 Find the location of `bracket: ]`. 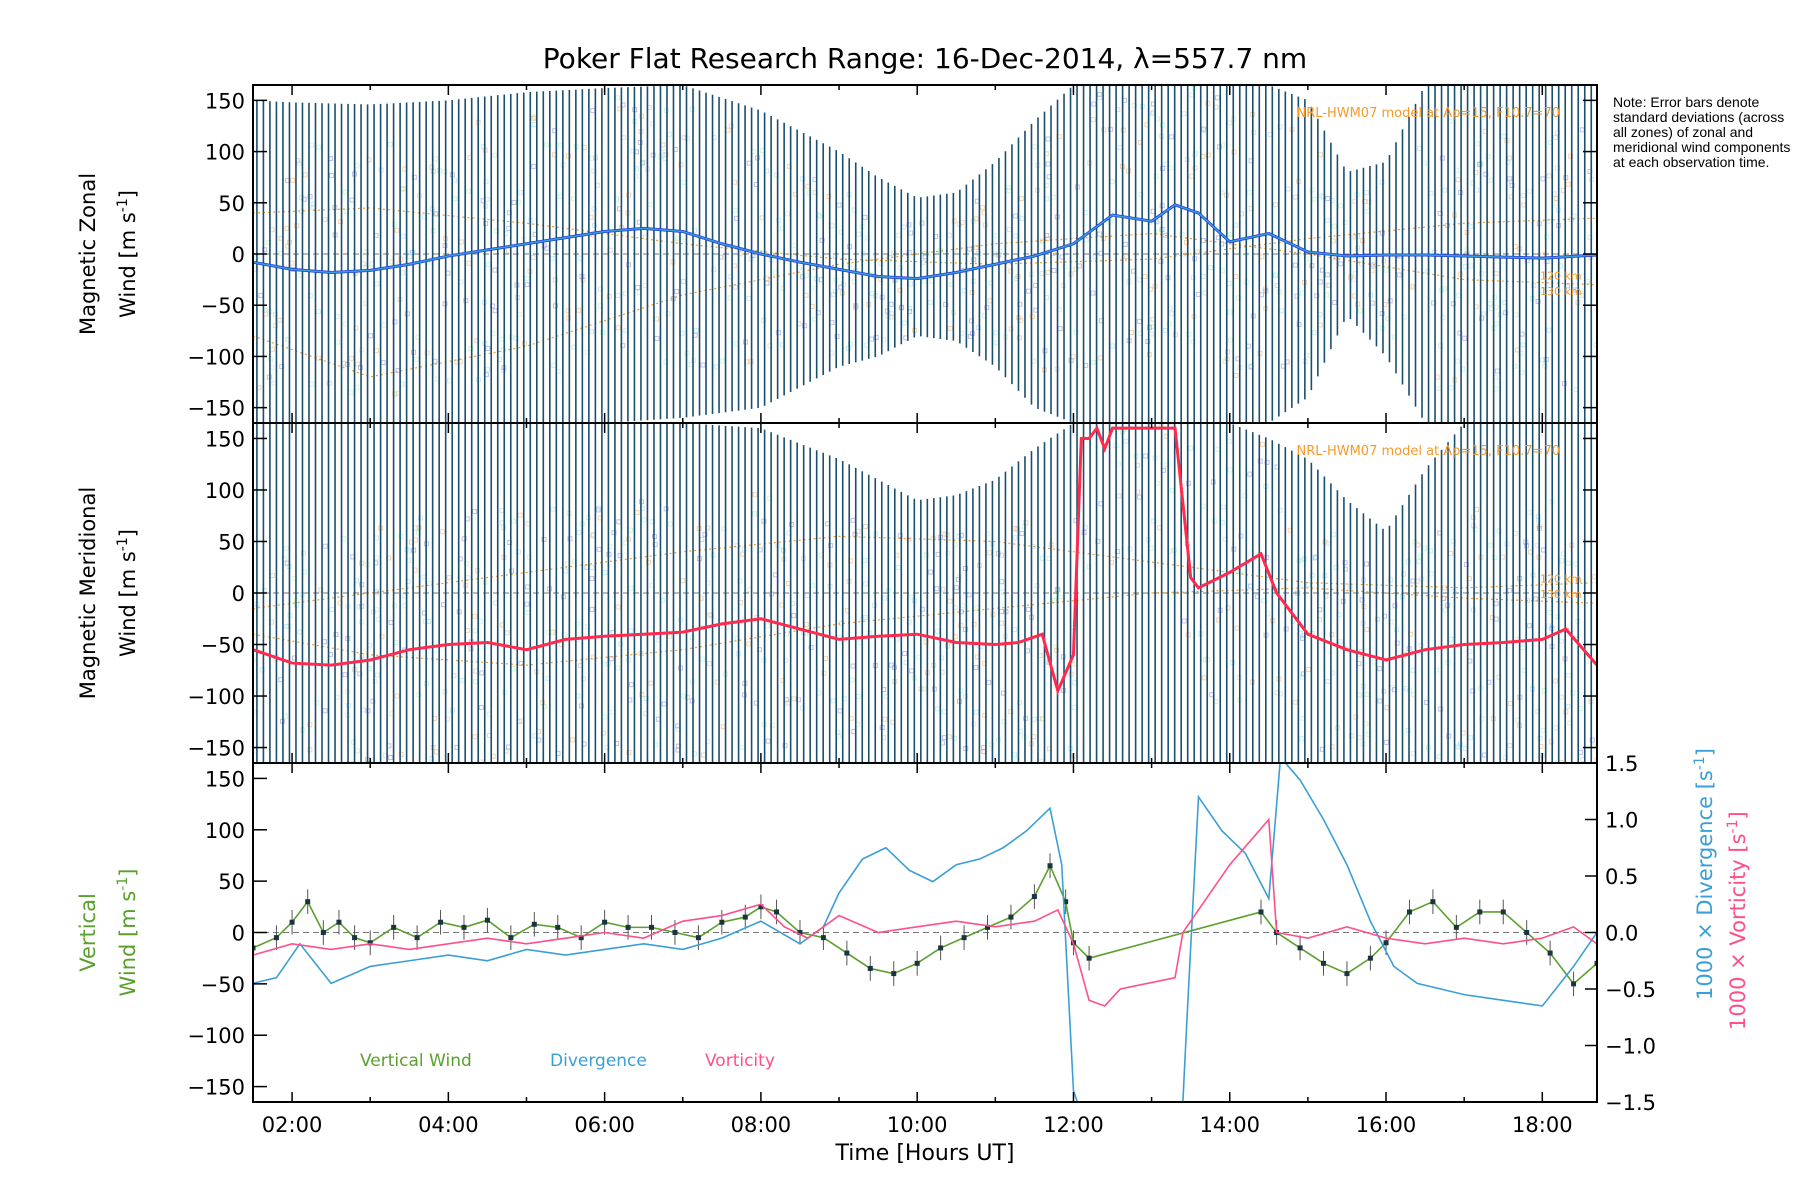

bracket: ] is located at coordinates (128, 873).